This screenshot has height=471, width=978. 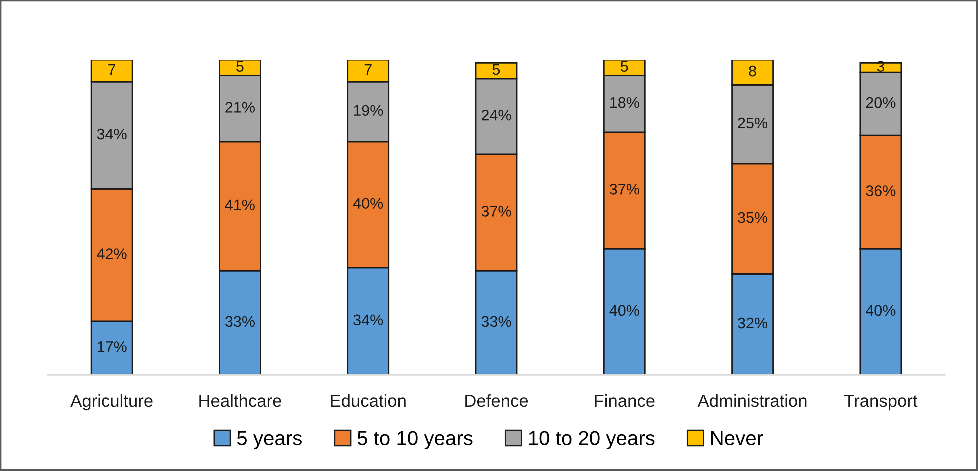 I want to click on legend-label: 10 to 20 years, so click(x=592, y=440).